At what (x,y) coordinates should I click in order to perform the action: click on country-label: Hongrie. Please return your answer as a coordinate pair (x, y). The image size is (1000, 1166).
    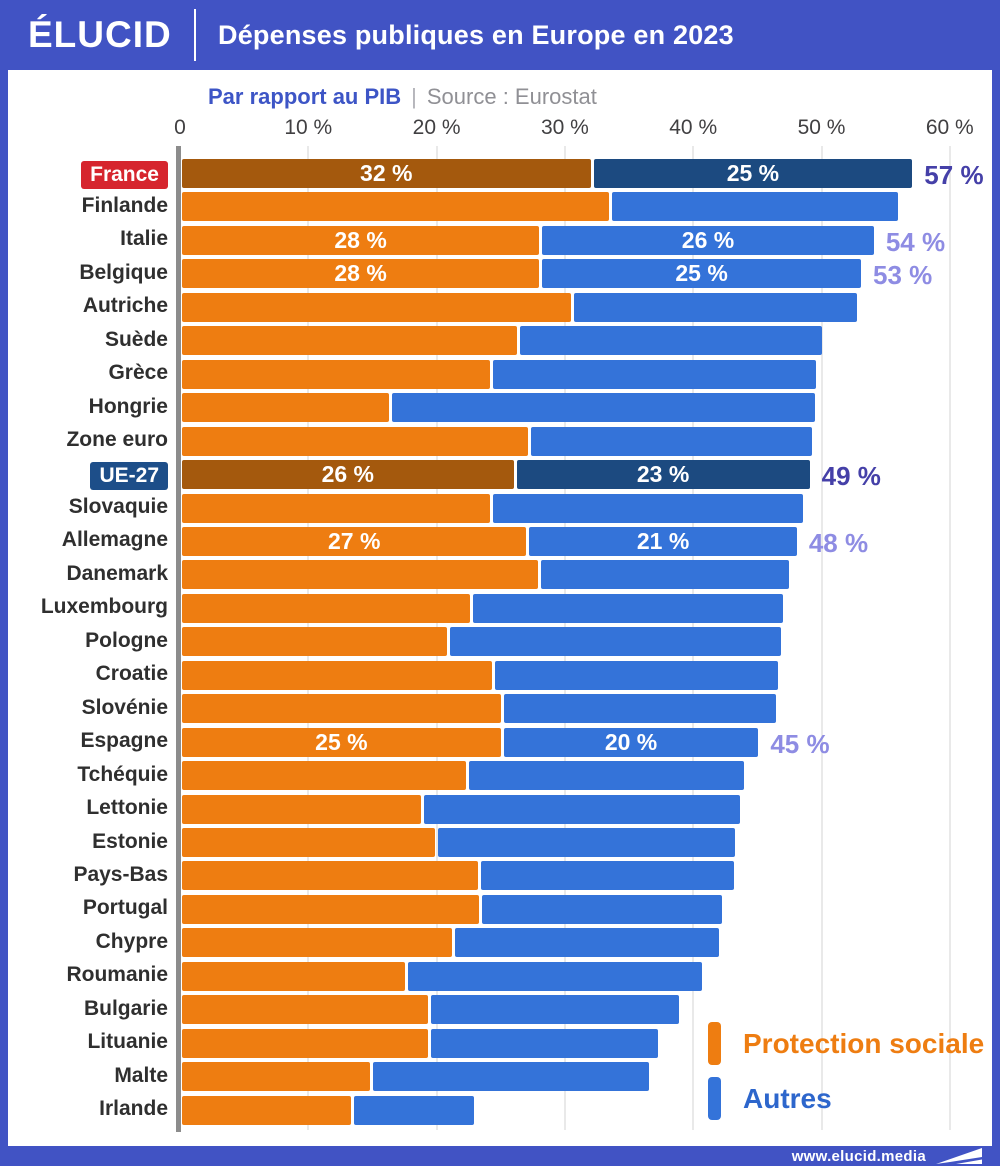
    Looking at the image, I should click on (128, 406).